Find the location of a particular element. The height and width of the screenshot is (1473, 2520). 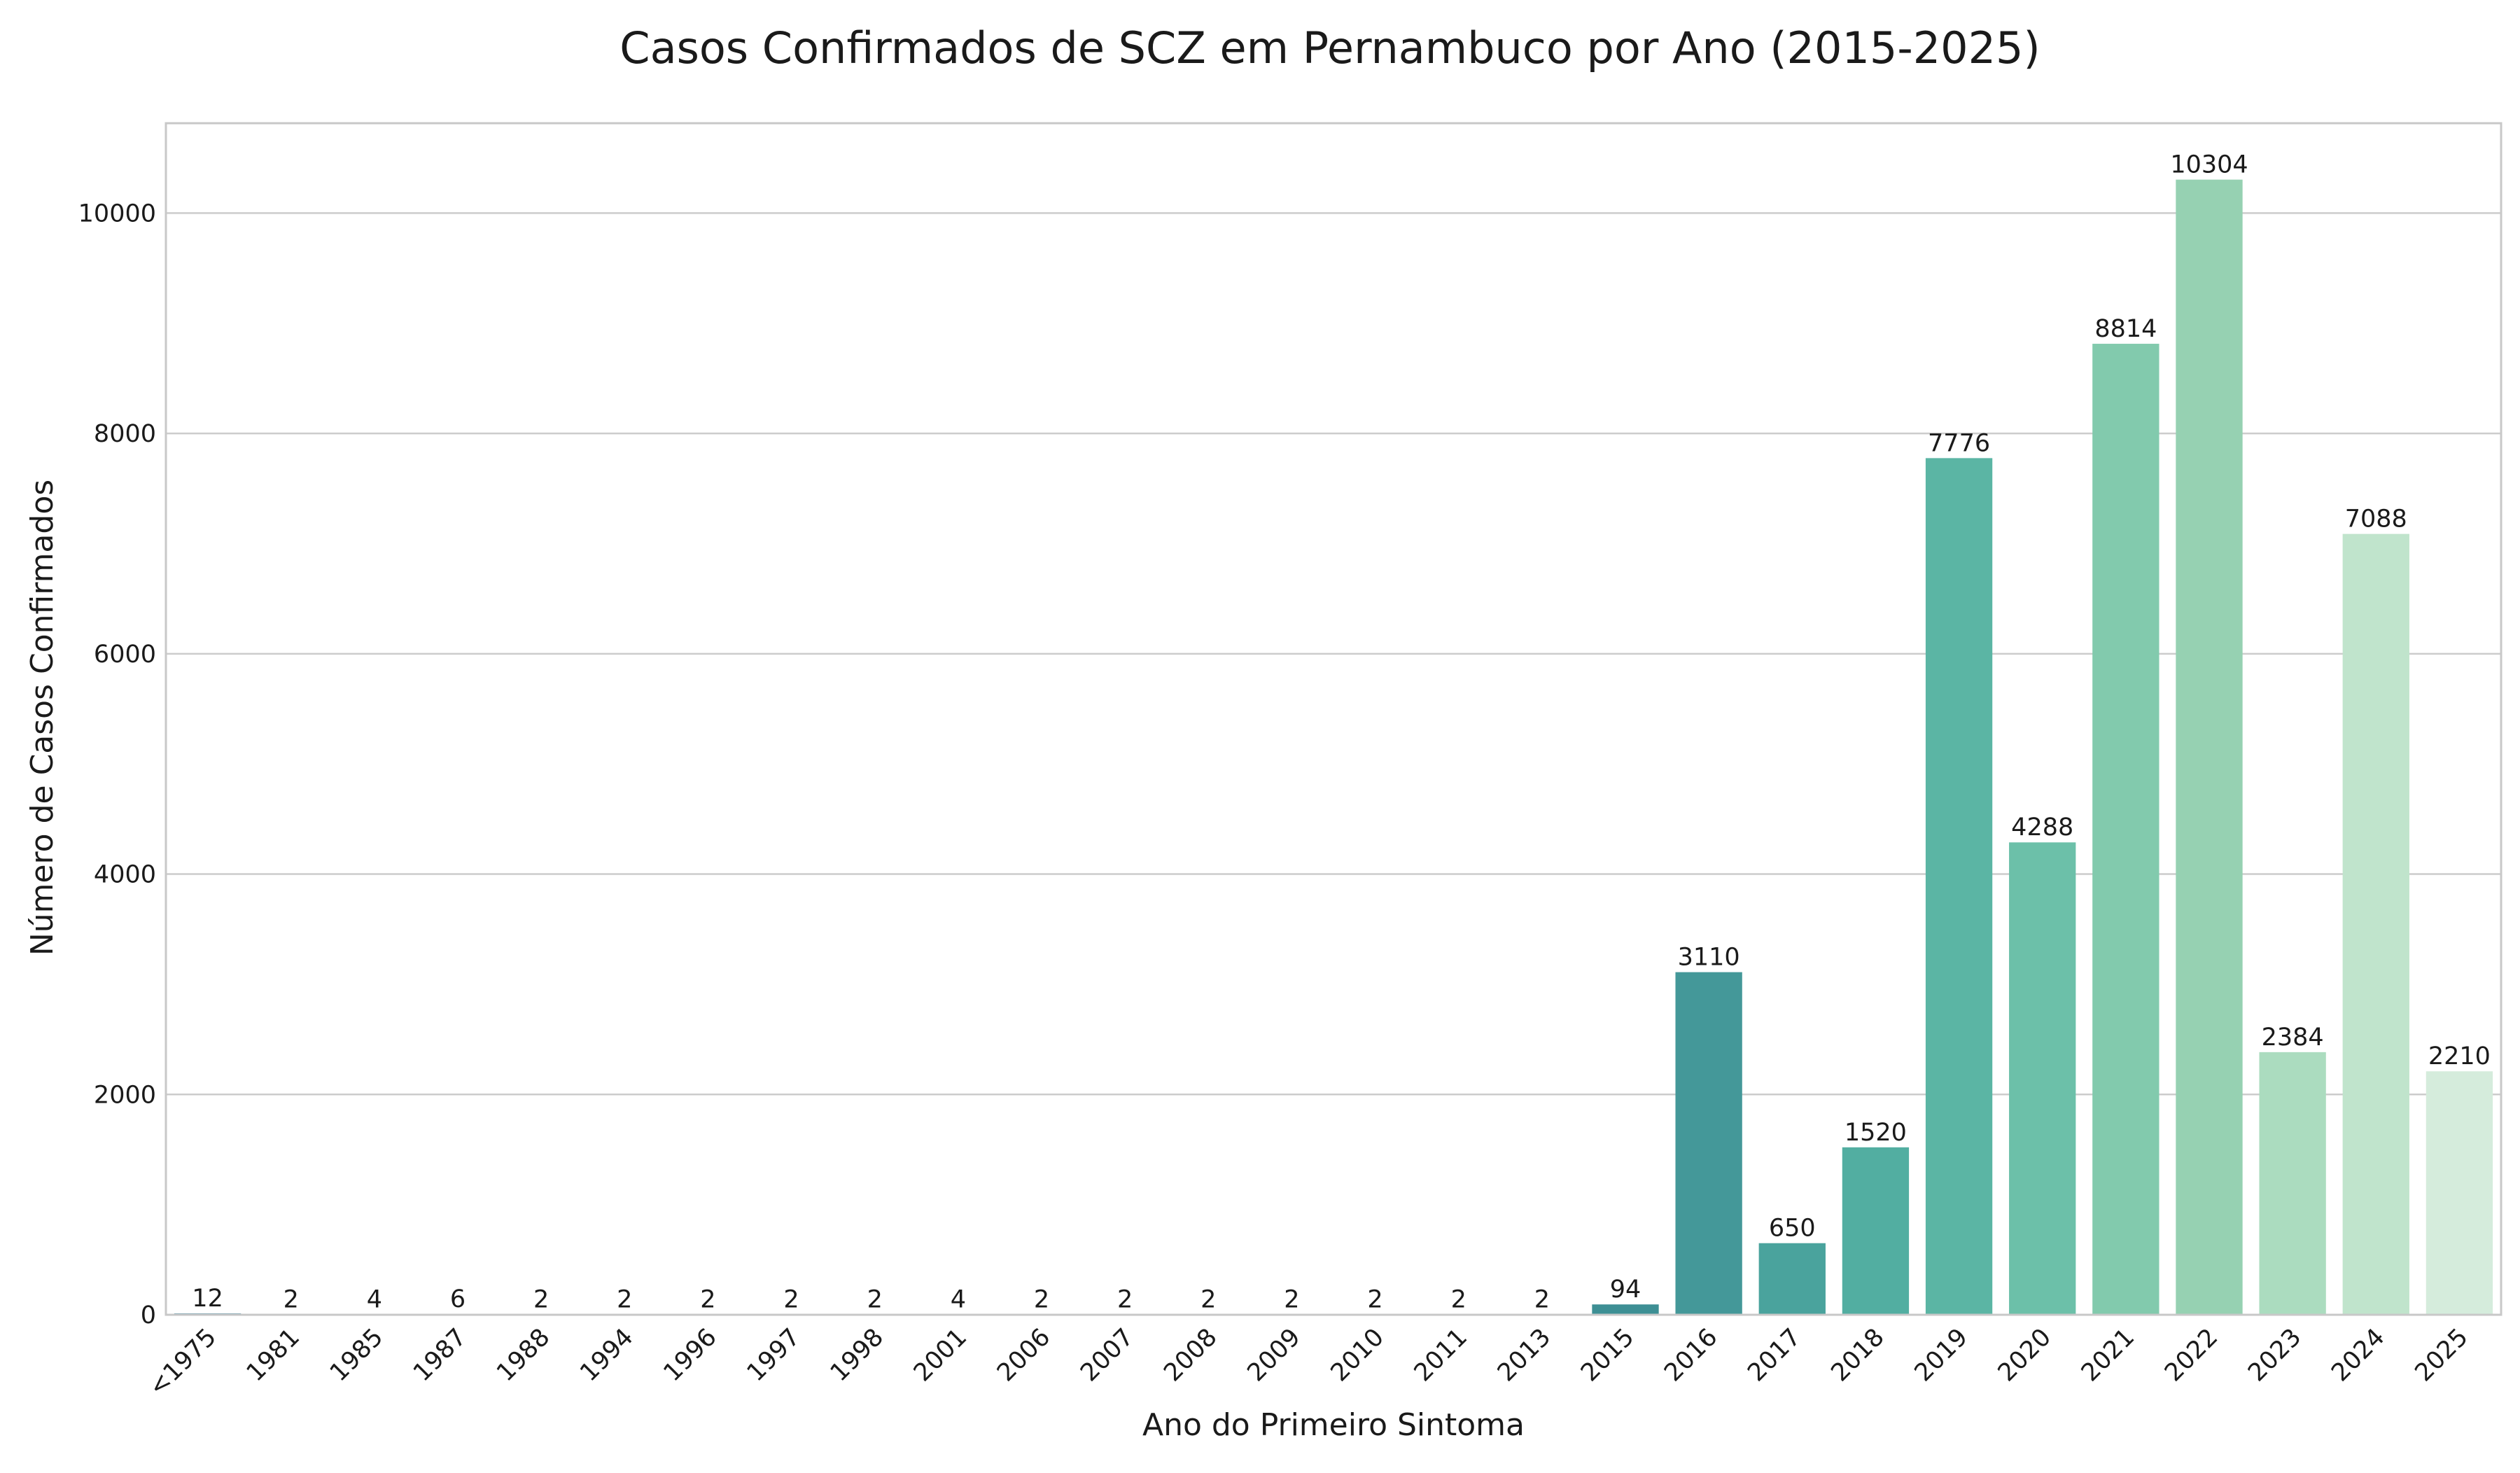

y-tick-label: 4000 is located at coordinates (125, 875).